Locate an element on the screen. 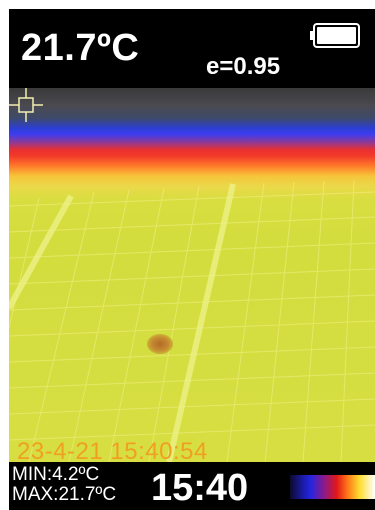 This screenshot has height=510, width=375. emissivity-value: e=0.95 is located at coordinates (243, 66).